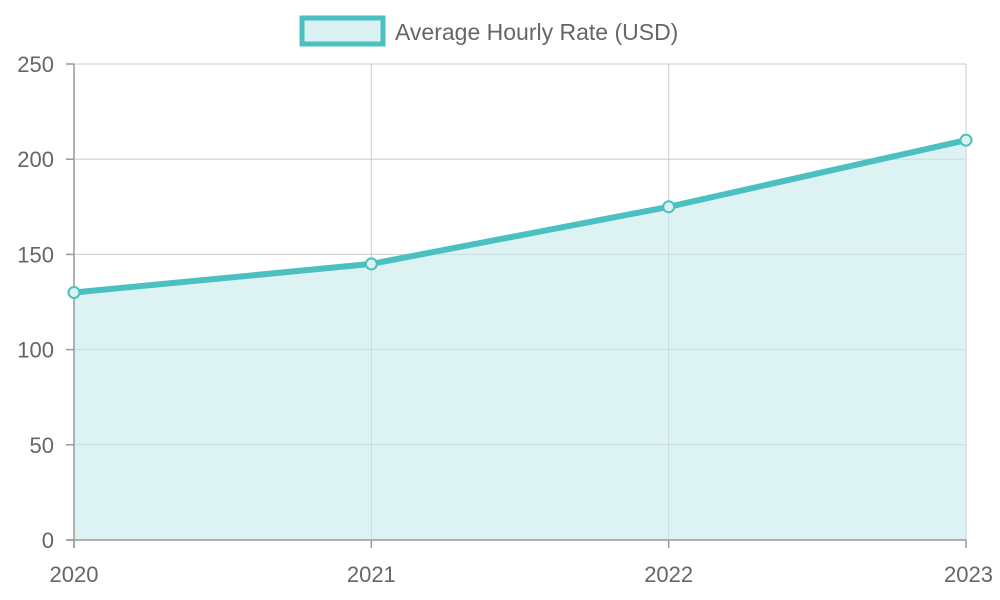 Image resolution: width=1000 pixels, height=600 pixels. I want to click on legend-label: Average Hourly Rate (USD), so click(536, 32).